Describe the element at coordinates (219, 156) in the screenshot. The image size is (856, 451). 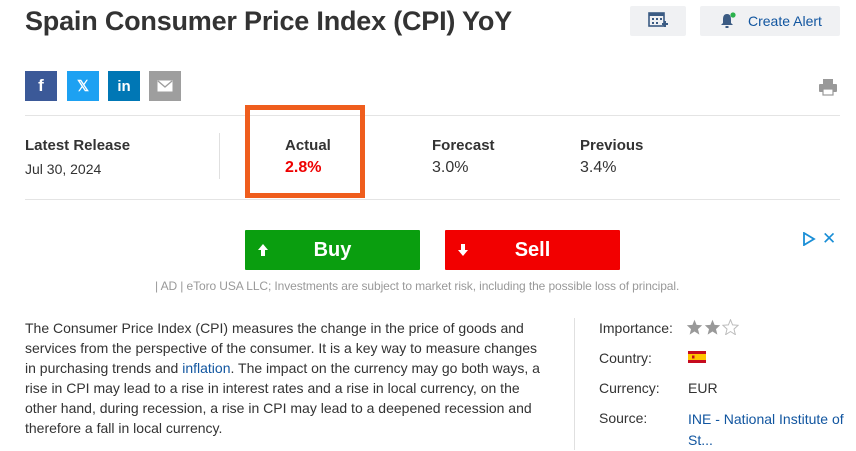
I see `stat-divider` at that location.